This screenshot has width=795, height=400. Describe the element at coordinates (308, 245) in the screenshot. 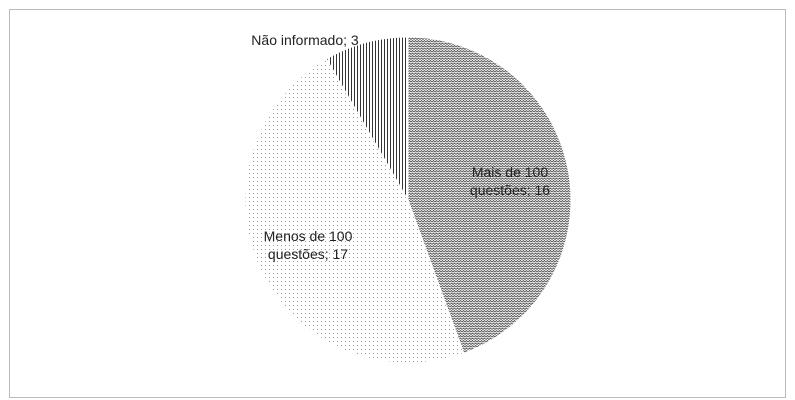

I see `data-label: Menos de 100 questões; 17` at that location.